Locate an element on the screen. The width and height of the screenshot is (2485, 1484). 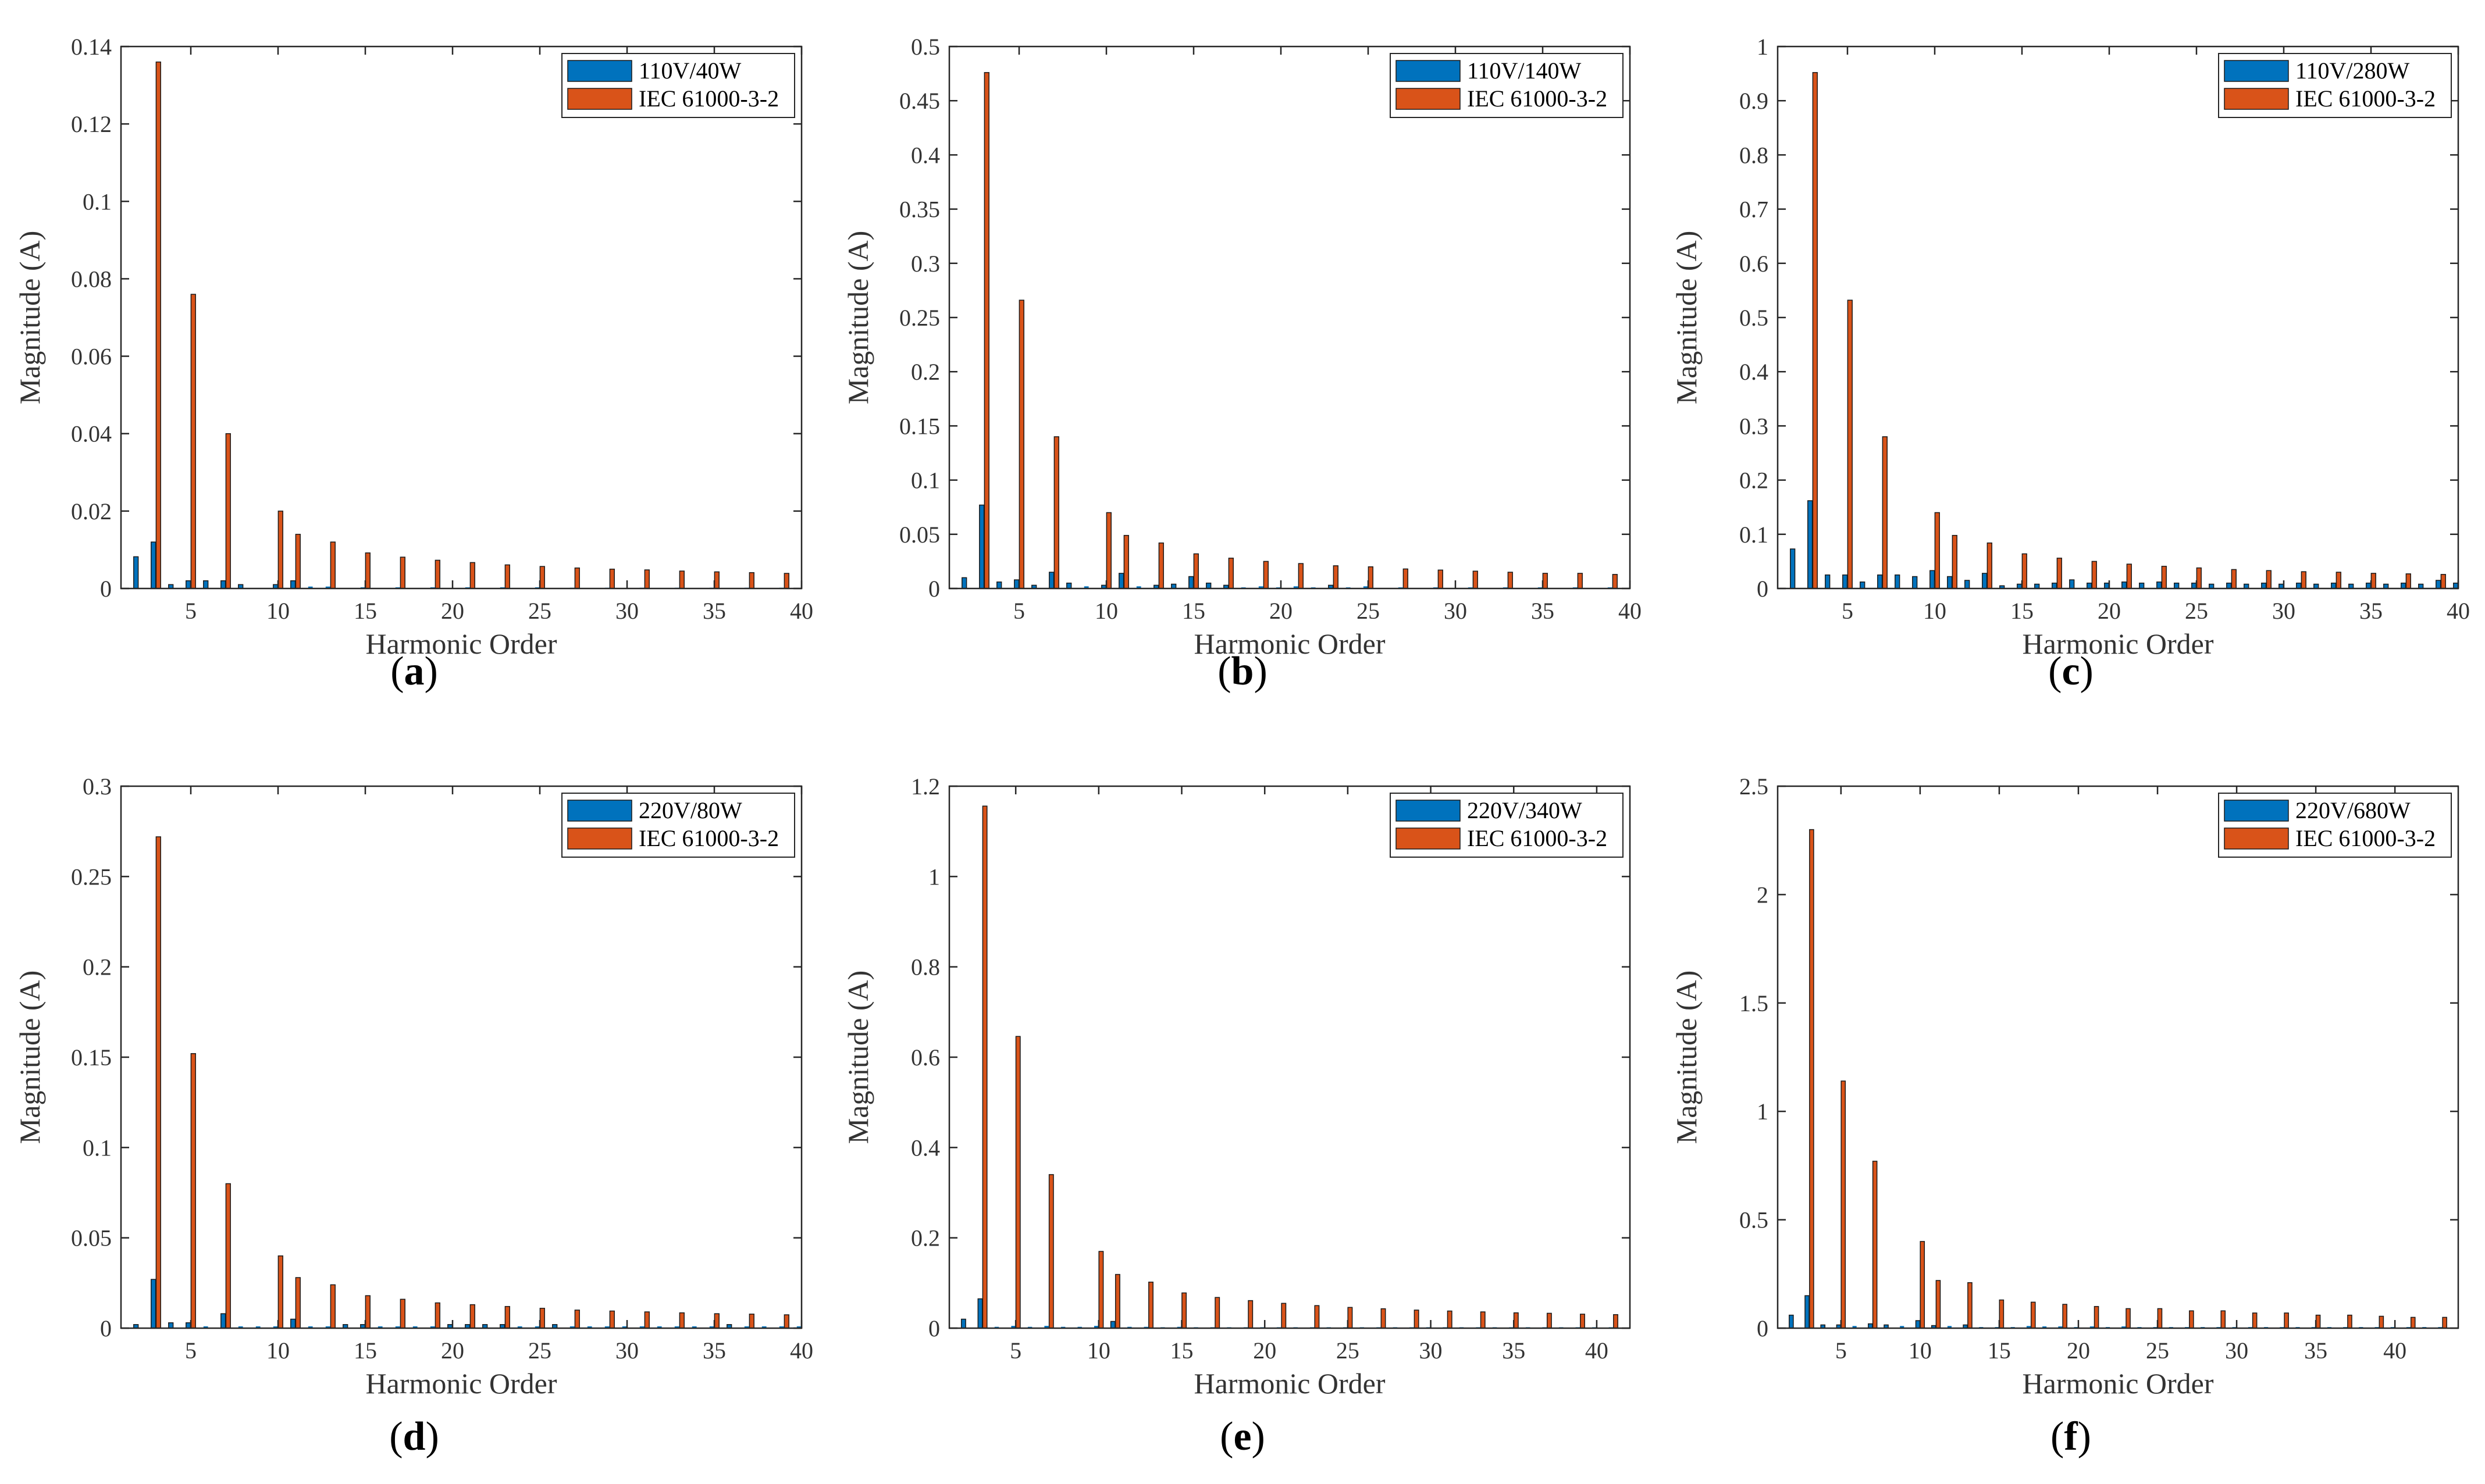
bar-standard-h5 is located at coordinates (1021, 444).